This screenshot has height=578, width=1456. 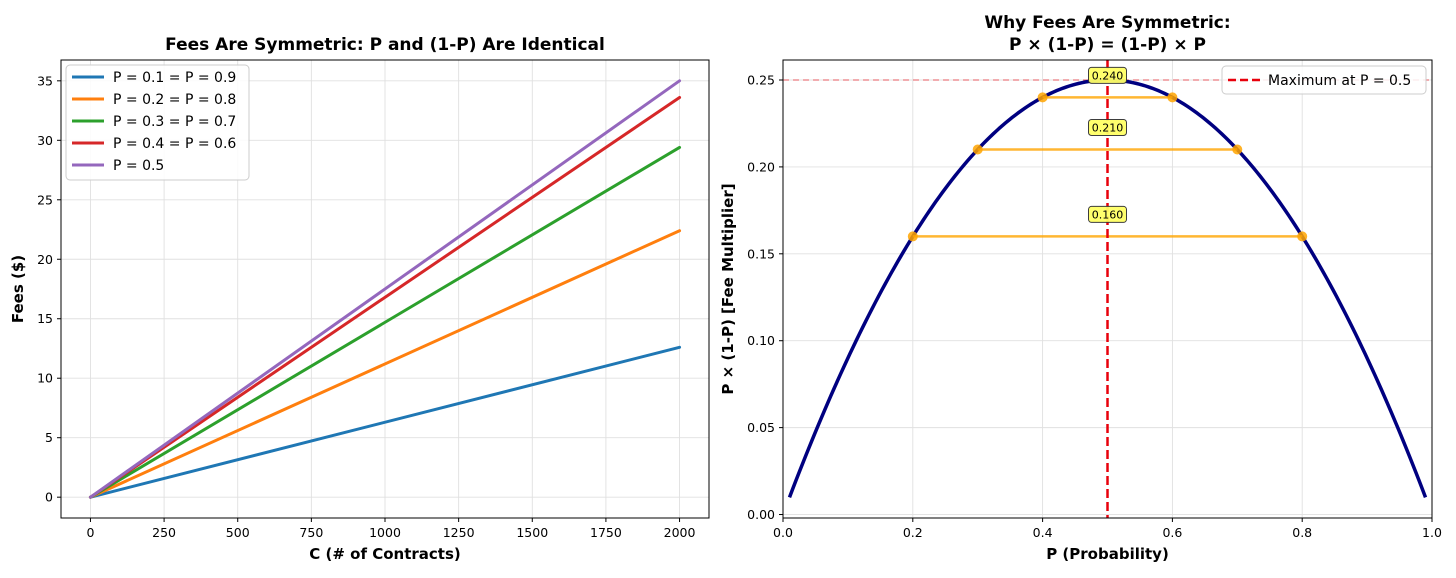 I want to click on x-tick-label: 0, so click(x=90, y=532).